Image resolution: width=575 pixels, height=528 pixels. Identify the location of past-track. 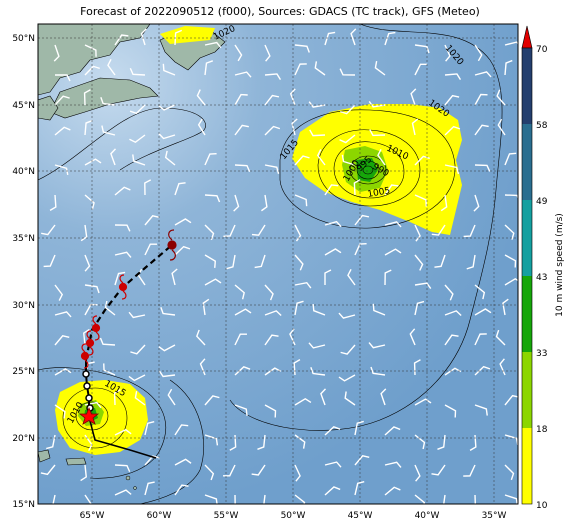
(122, 437).